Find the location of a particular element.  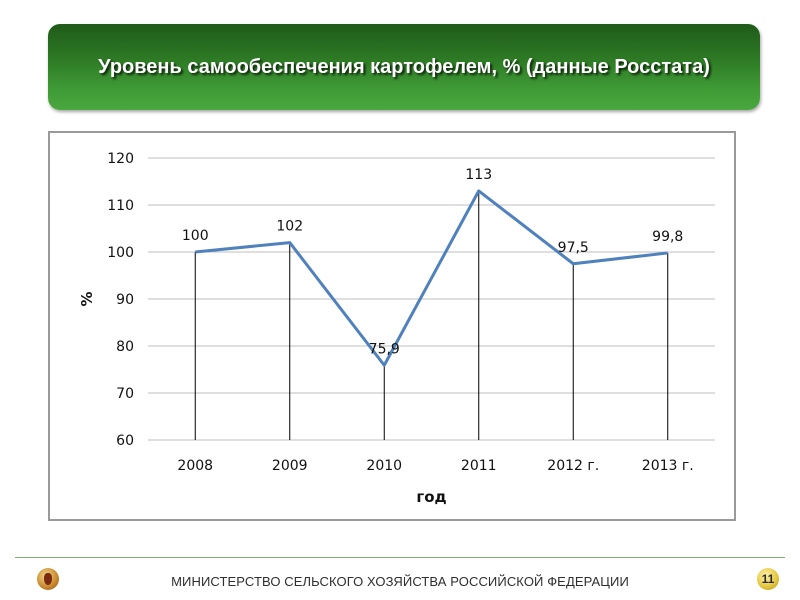

y-tick-label: 80 is located at coordinates (125, 347).